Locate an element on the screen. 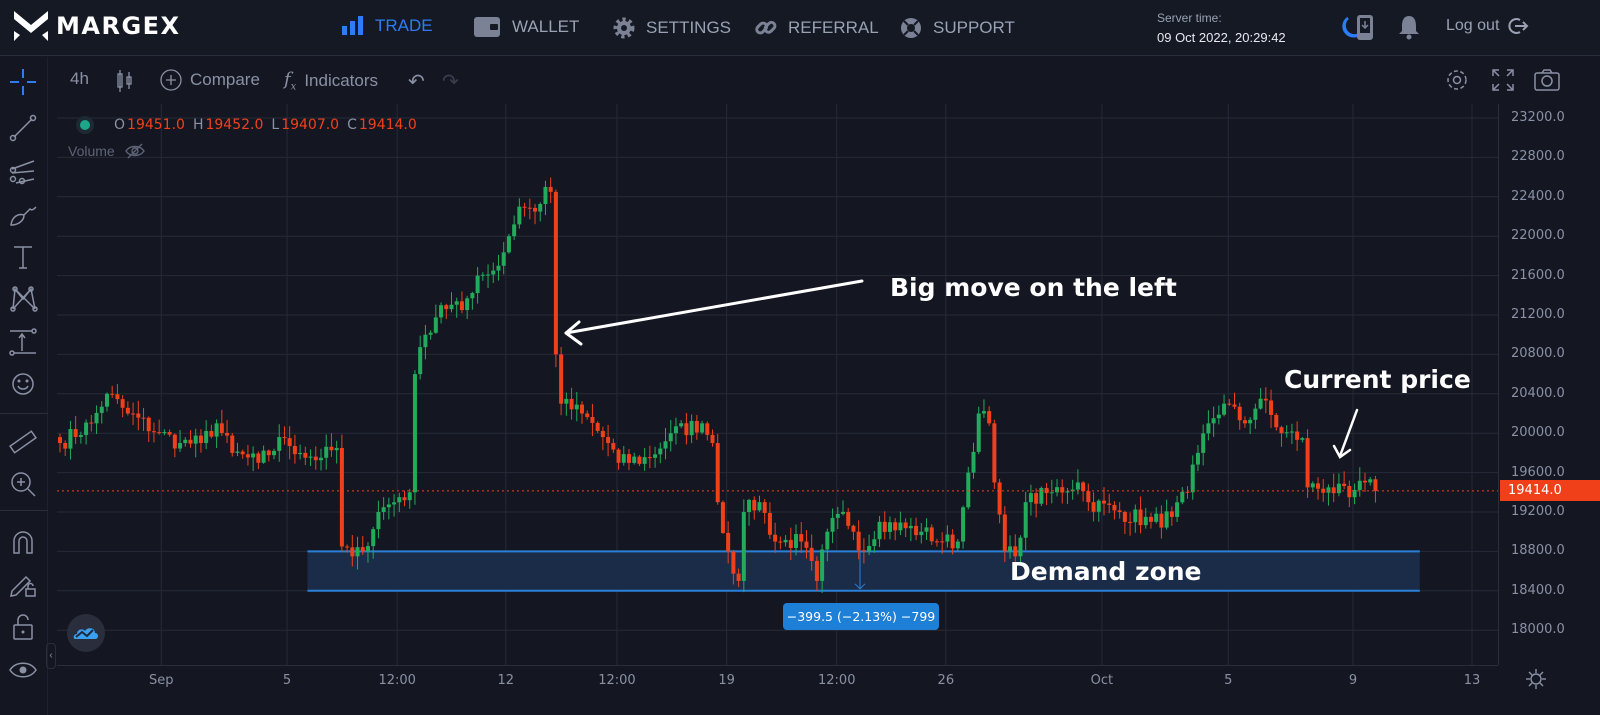 Image resolution: width=1600 pixels, height=715 pixels. candles-style-icon is located at coordinates (125, 81).